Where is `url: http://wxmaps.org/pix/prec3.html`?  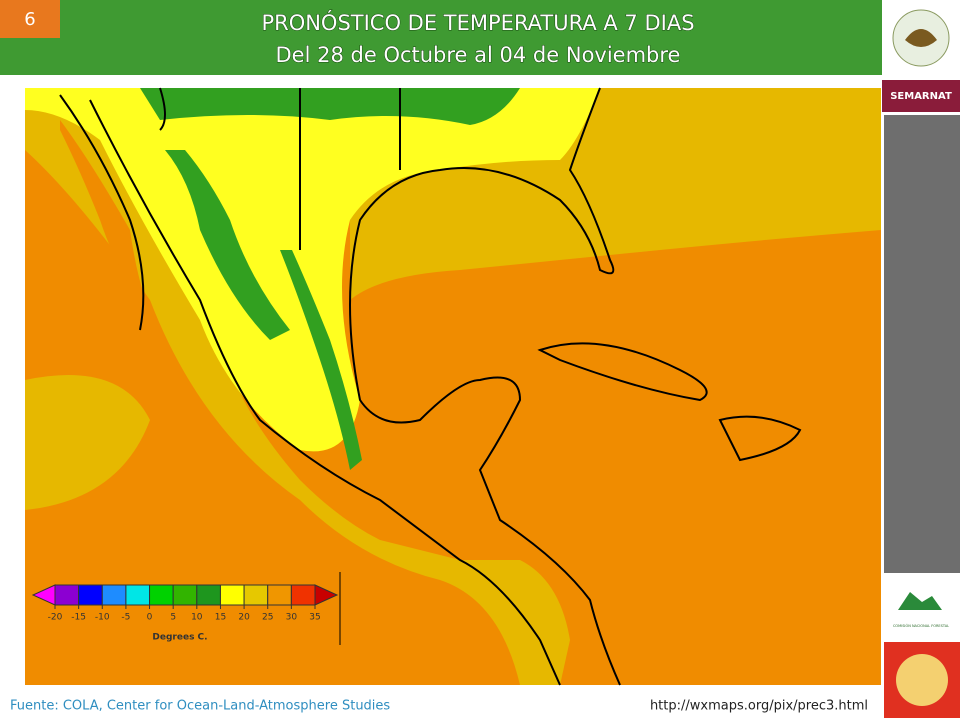
url: http://wxmaps.org/pix/prec3.html is located at coordinates (759, 706).